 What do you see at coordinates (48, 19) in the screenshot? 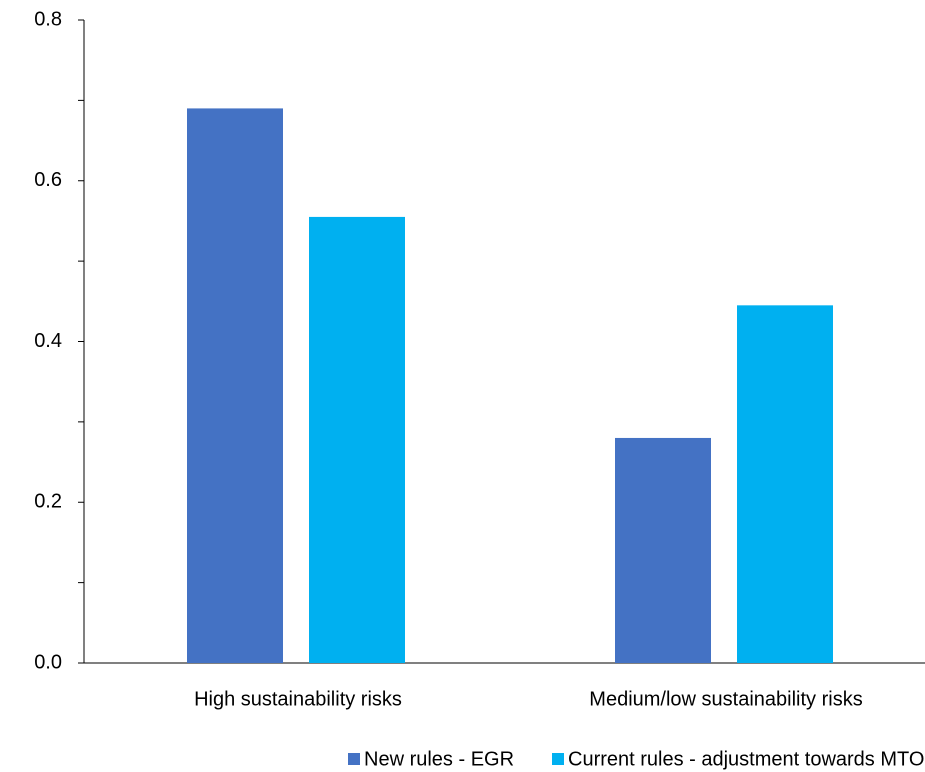
I see `y-tick-label: 0.8` at bounding box center [48, 19].